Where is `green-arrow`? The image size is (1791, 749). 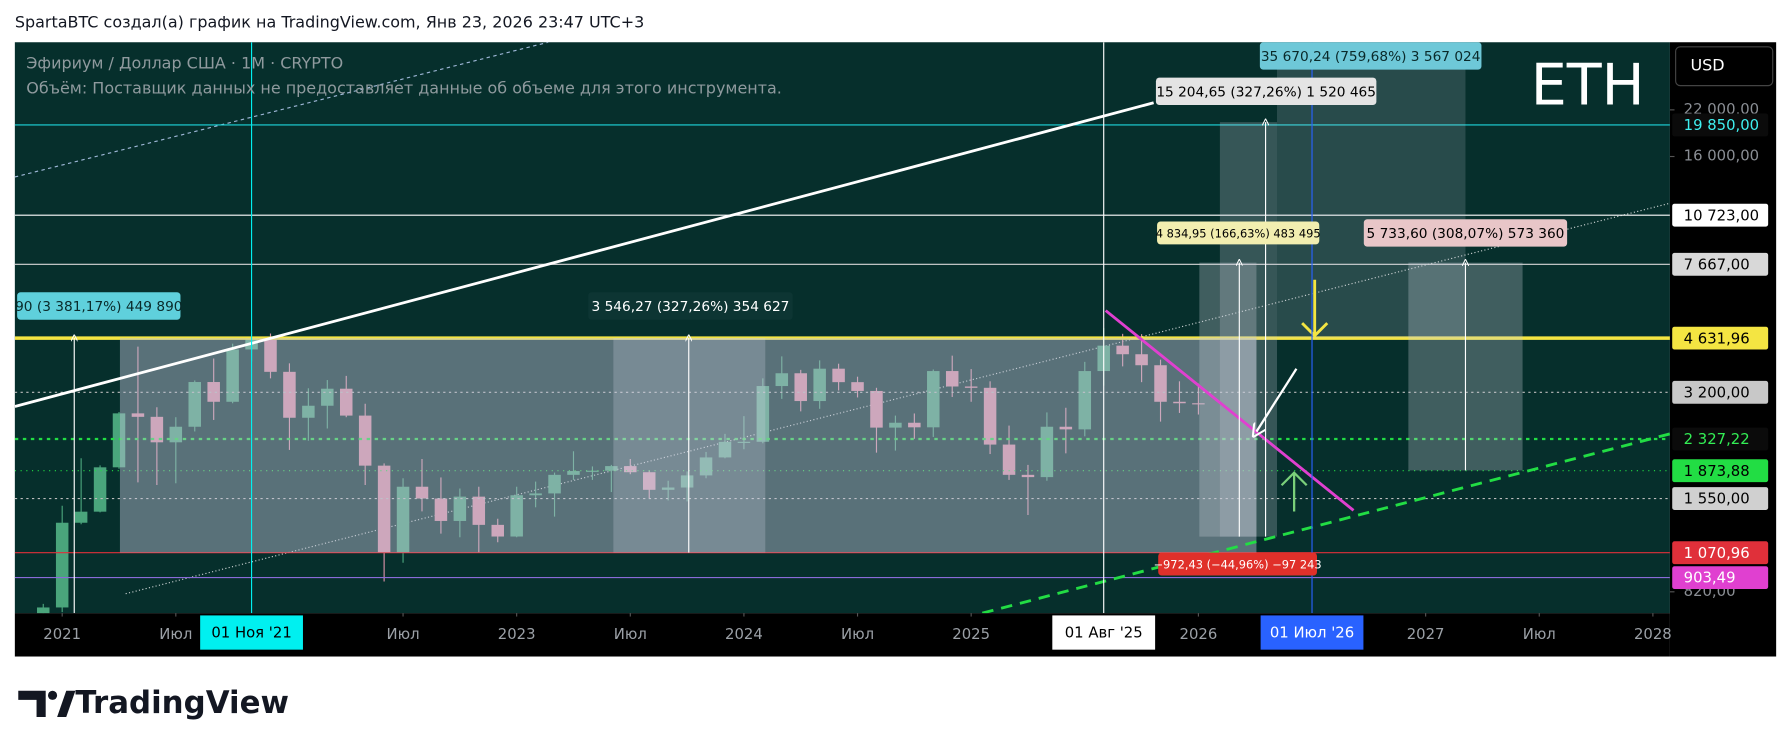
green-arrow is located at coordinates (1294, 491).